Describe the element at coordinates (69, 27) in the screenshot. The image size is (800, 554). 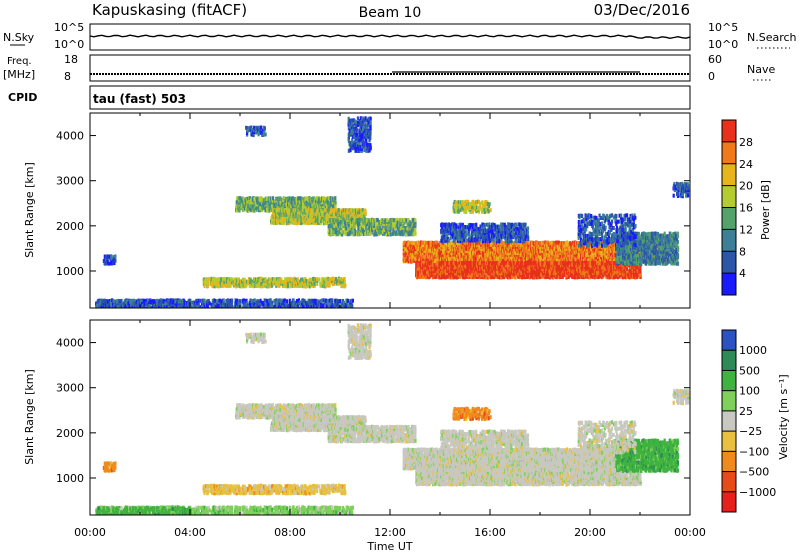
I see `nsky-tick-top: 10^5` at that location.